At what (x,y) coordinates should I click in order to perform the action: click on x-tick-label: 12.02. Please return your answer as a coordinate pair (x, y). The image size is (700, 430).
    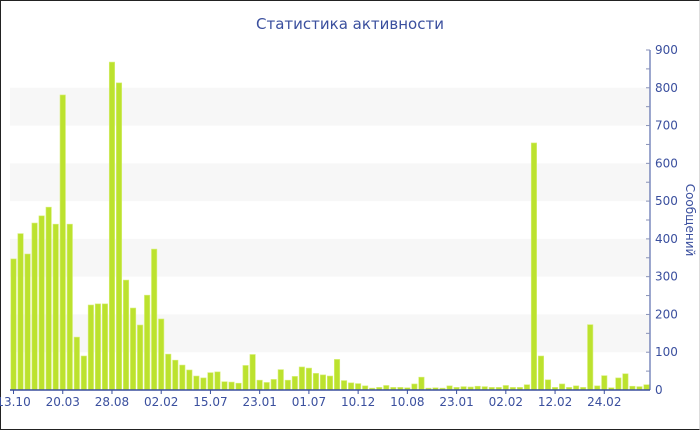
    Looking at the image, I should click on (555, 402).